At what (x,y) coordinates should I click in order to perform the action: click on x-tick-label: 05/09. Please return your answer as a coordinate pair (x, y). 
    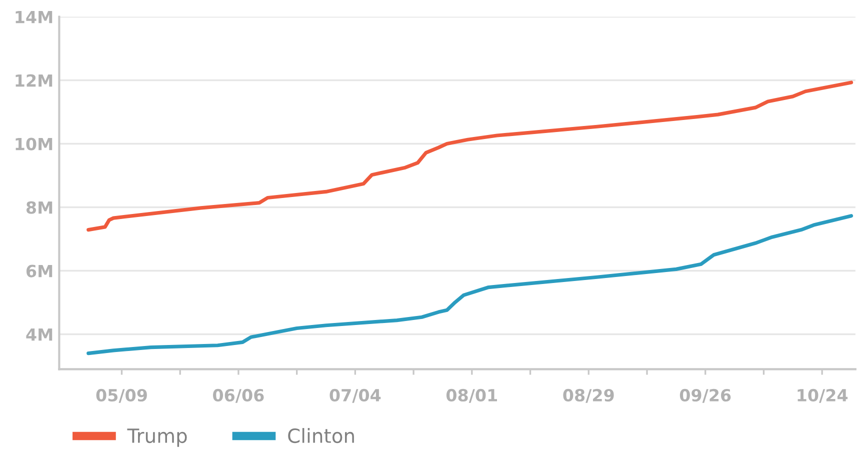
    Looking at the image, I should click on (121, 395).